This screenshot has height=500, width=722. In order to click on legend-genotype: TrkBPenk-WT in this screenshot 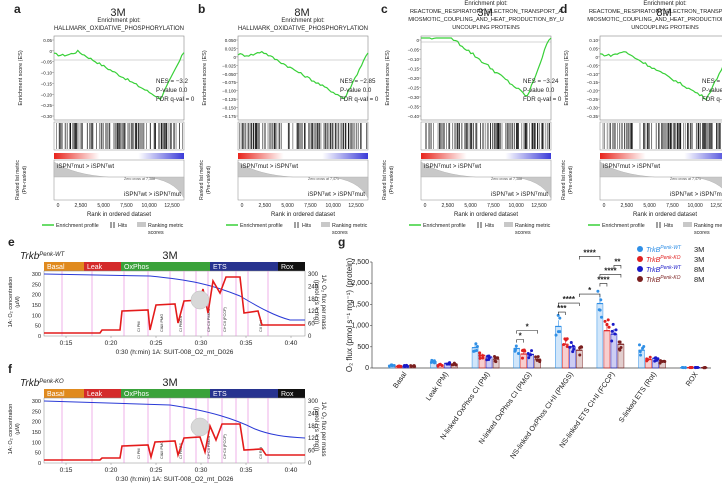, I will do `click(664, 269)`.